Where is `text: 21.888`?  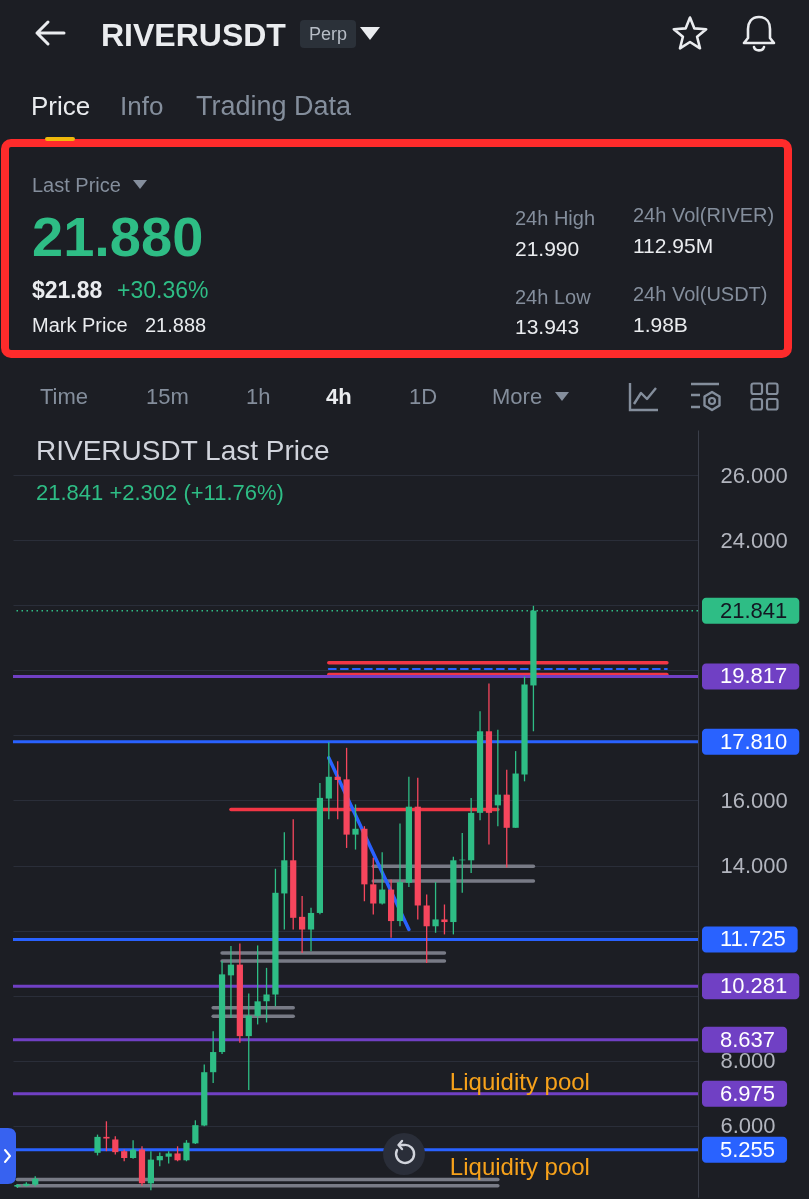 text: 21.888 is located at coordinates (176, 325).